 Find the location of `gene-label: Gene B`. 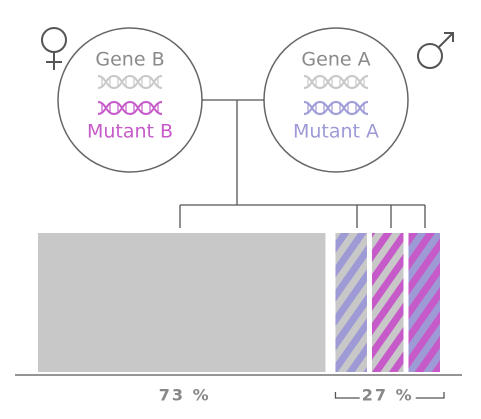

gene-label: Gene B is located at coordinates (129, 60).